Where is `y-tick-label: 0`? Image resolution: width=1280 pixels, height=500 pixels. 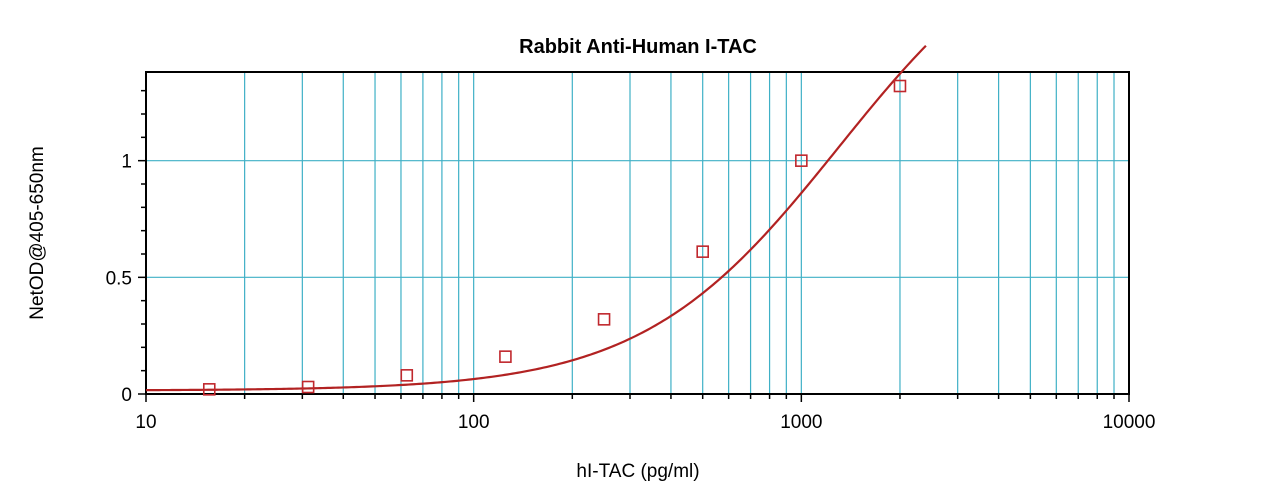 y-tick-label: 0 is located at coordinates (126, 395).